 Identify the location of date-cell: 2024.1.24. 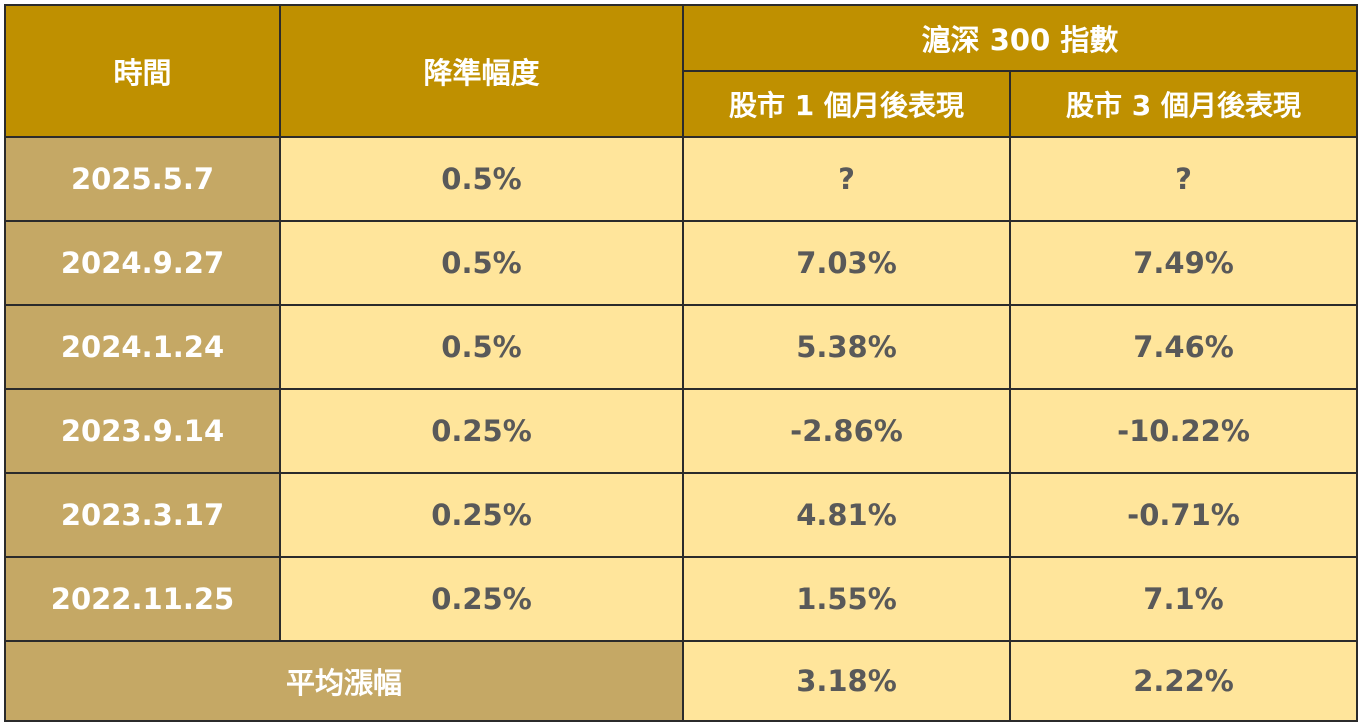
(142, 347).